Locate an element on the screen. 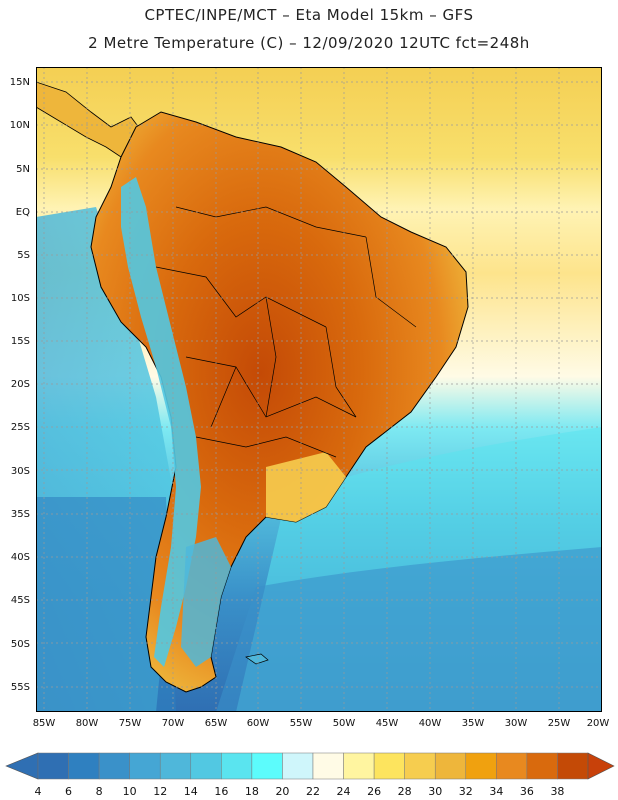  lat-label: 50S is located at coordinates (20, 644).